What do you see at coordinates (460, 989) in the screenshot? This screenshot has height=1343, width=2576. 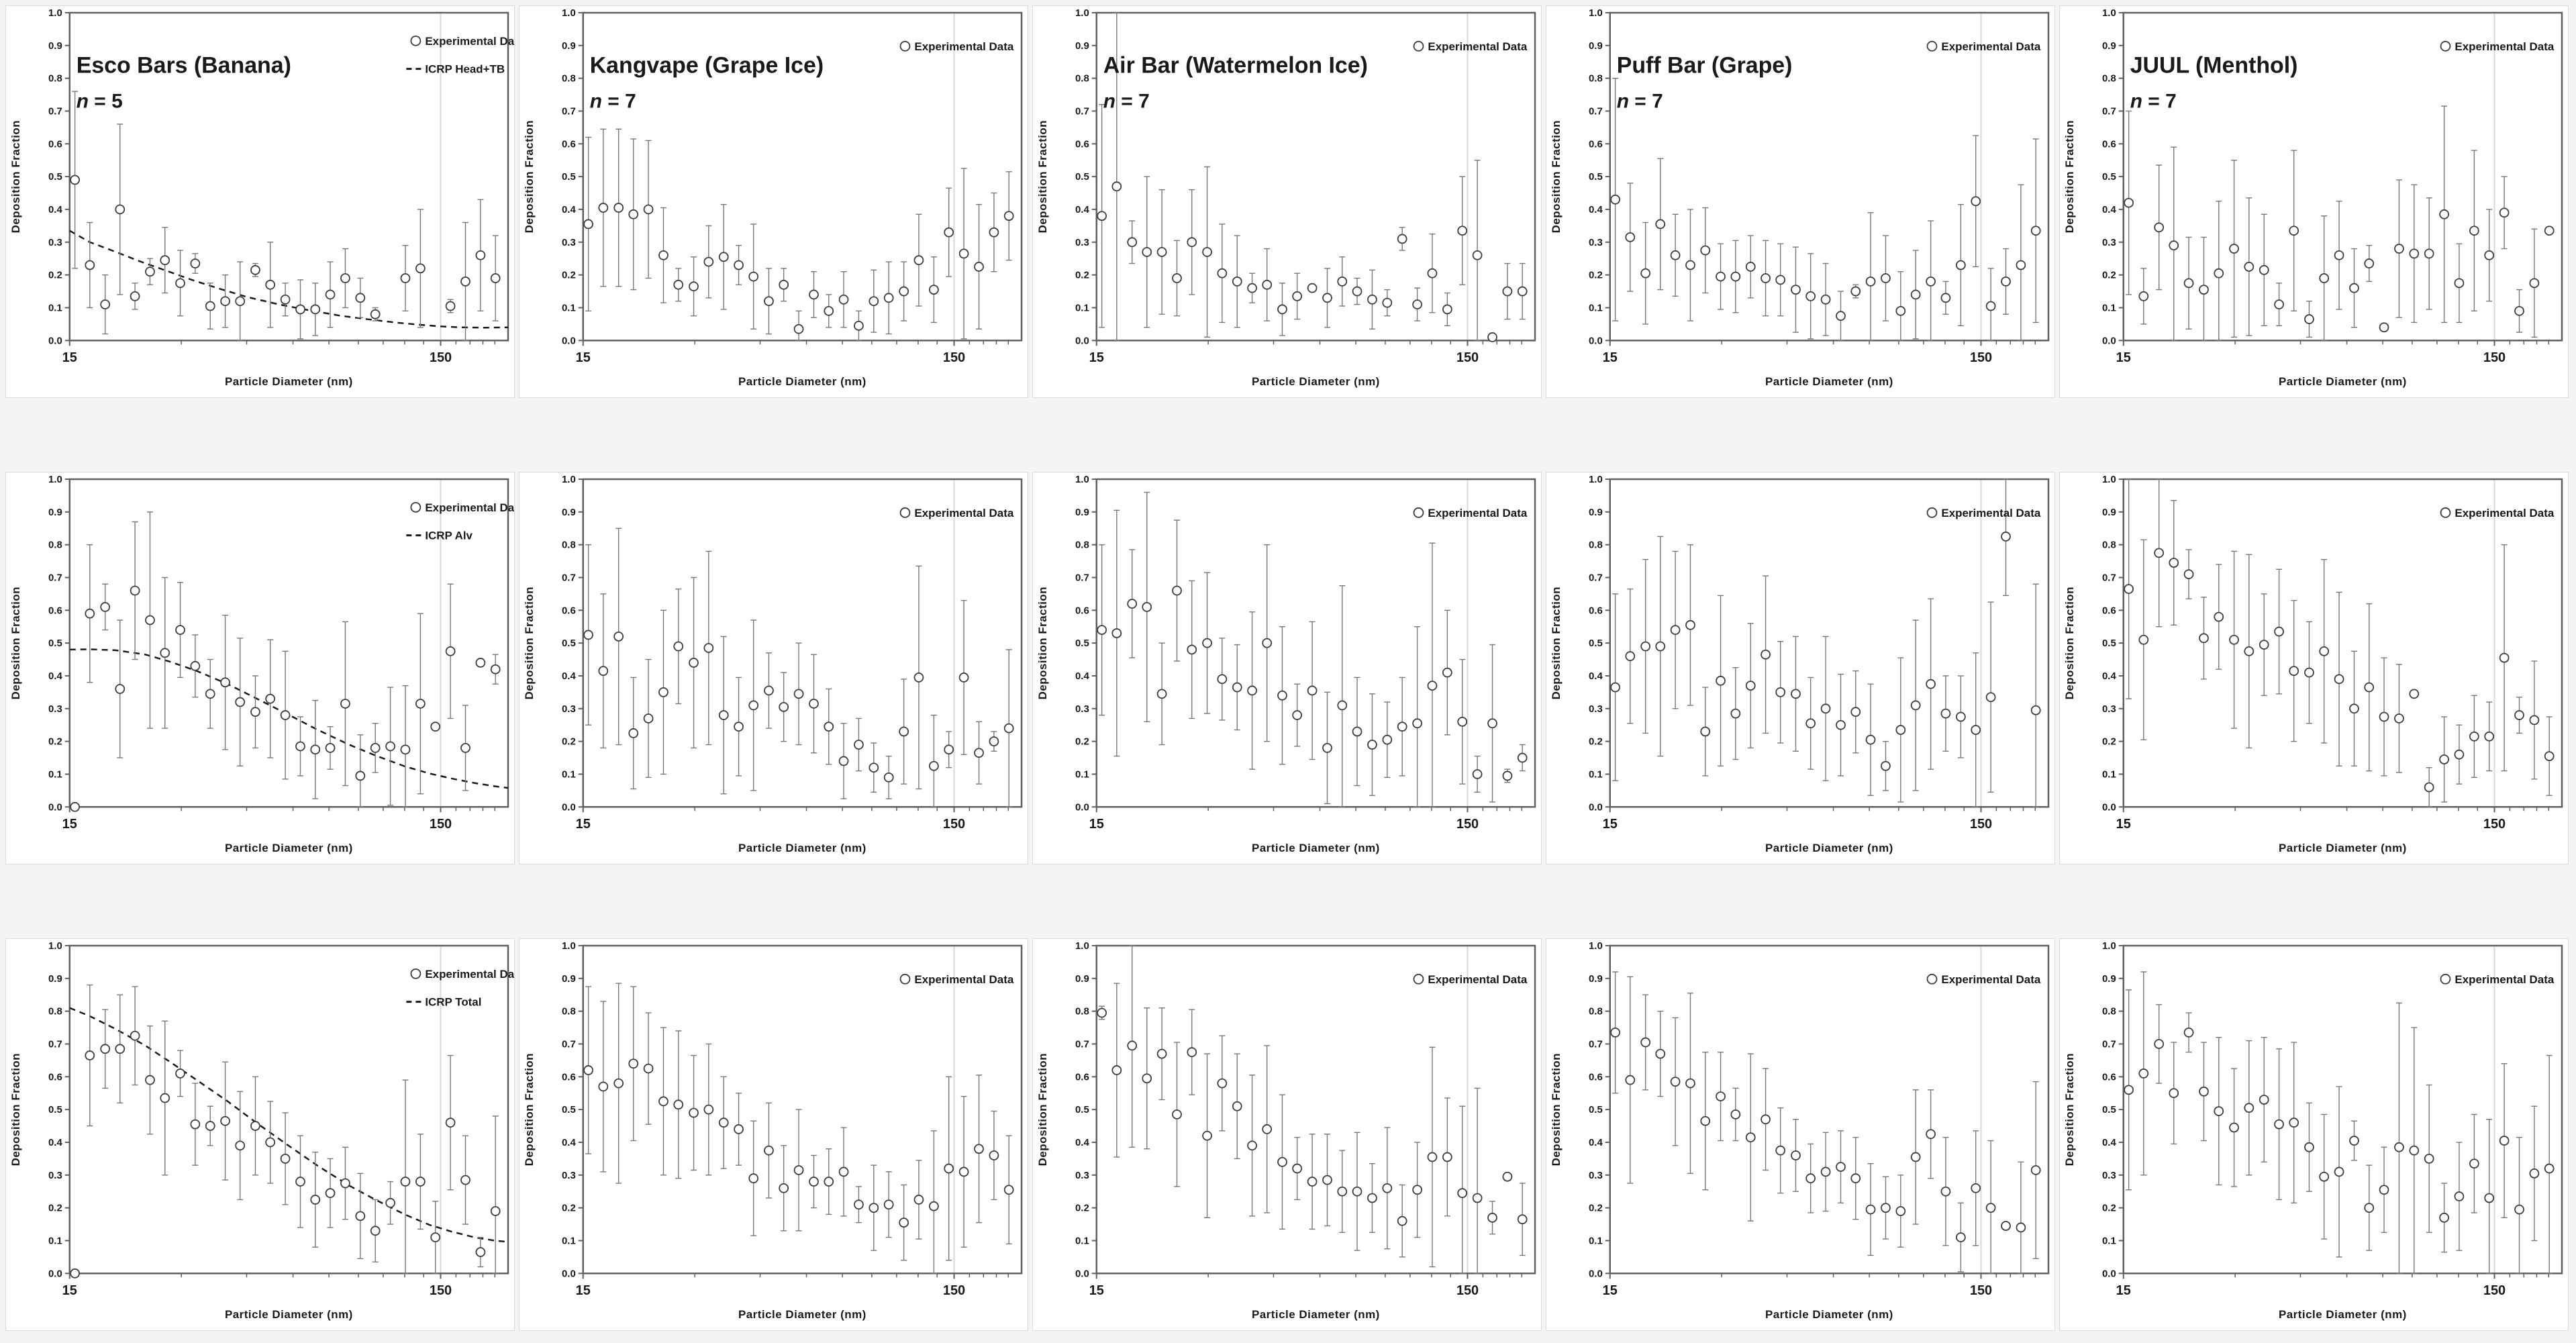 I see `legend: Experimental Data ICRP Total` at bounding box center [460, 989].